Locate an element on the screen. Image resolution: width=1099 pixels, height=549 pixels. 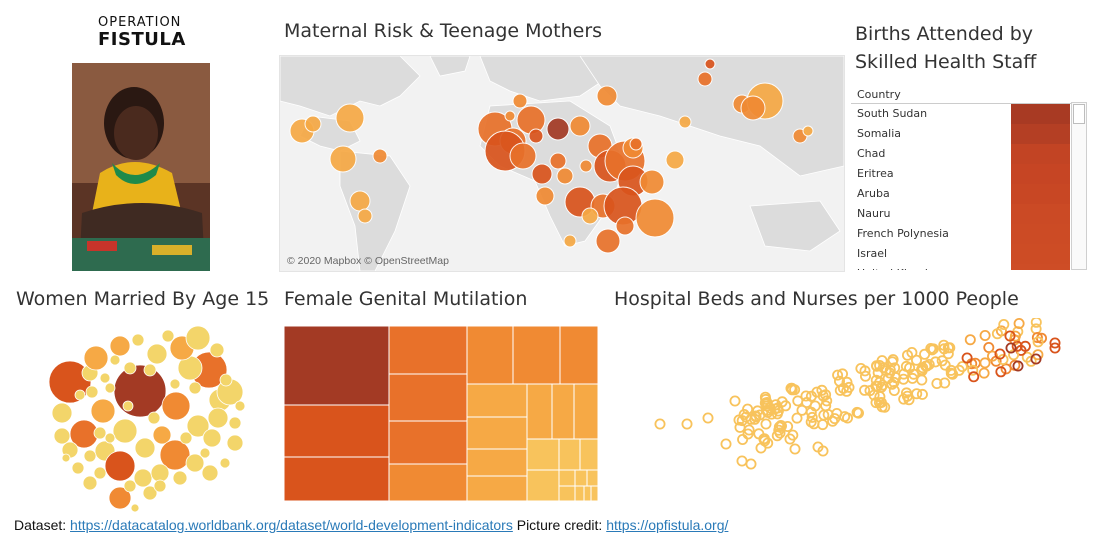
births-row: South Sudan is located at coordinates (892, 113).